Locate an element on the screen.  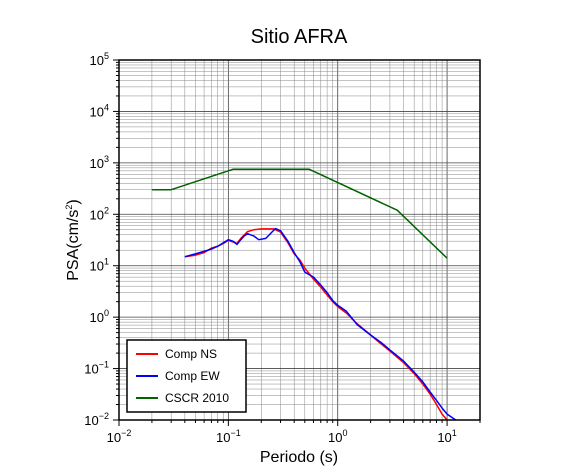
y-axis-label-close: ) is located at coordinates (73, 201).